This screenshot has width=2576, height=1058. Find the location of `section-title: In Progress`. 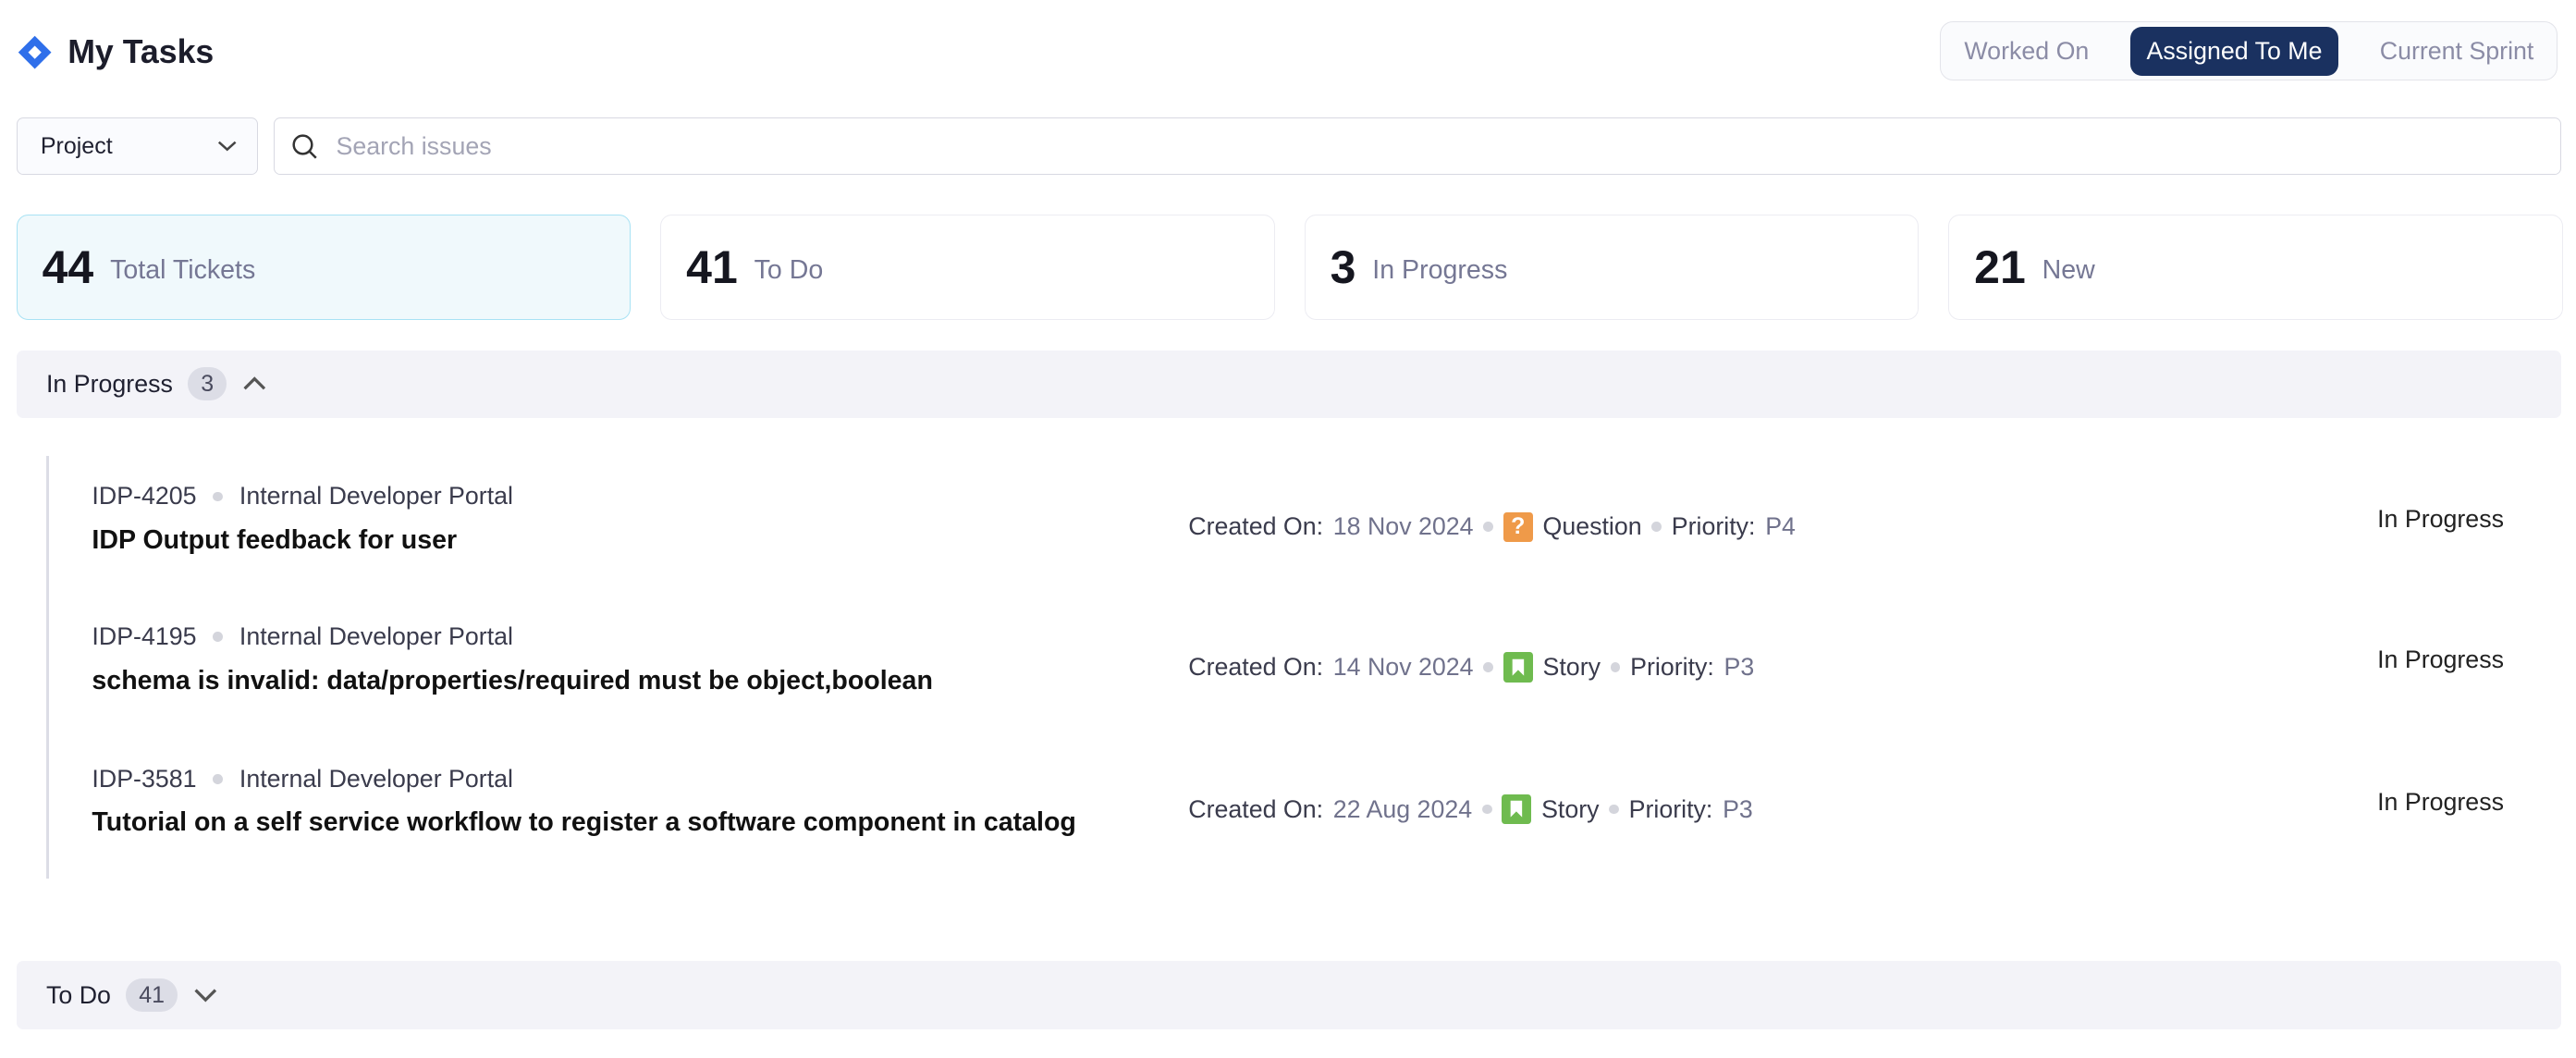

section-title: In Progress is located at coordinates (109, 384).